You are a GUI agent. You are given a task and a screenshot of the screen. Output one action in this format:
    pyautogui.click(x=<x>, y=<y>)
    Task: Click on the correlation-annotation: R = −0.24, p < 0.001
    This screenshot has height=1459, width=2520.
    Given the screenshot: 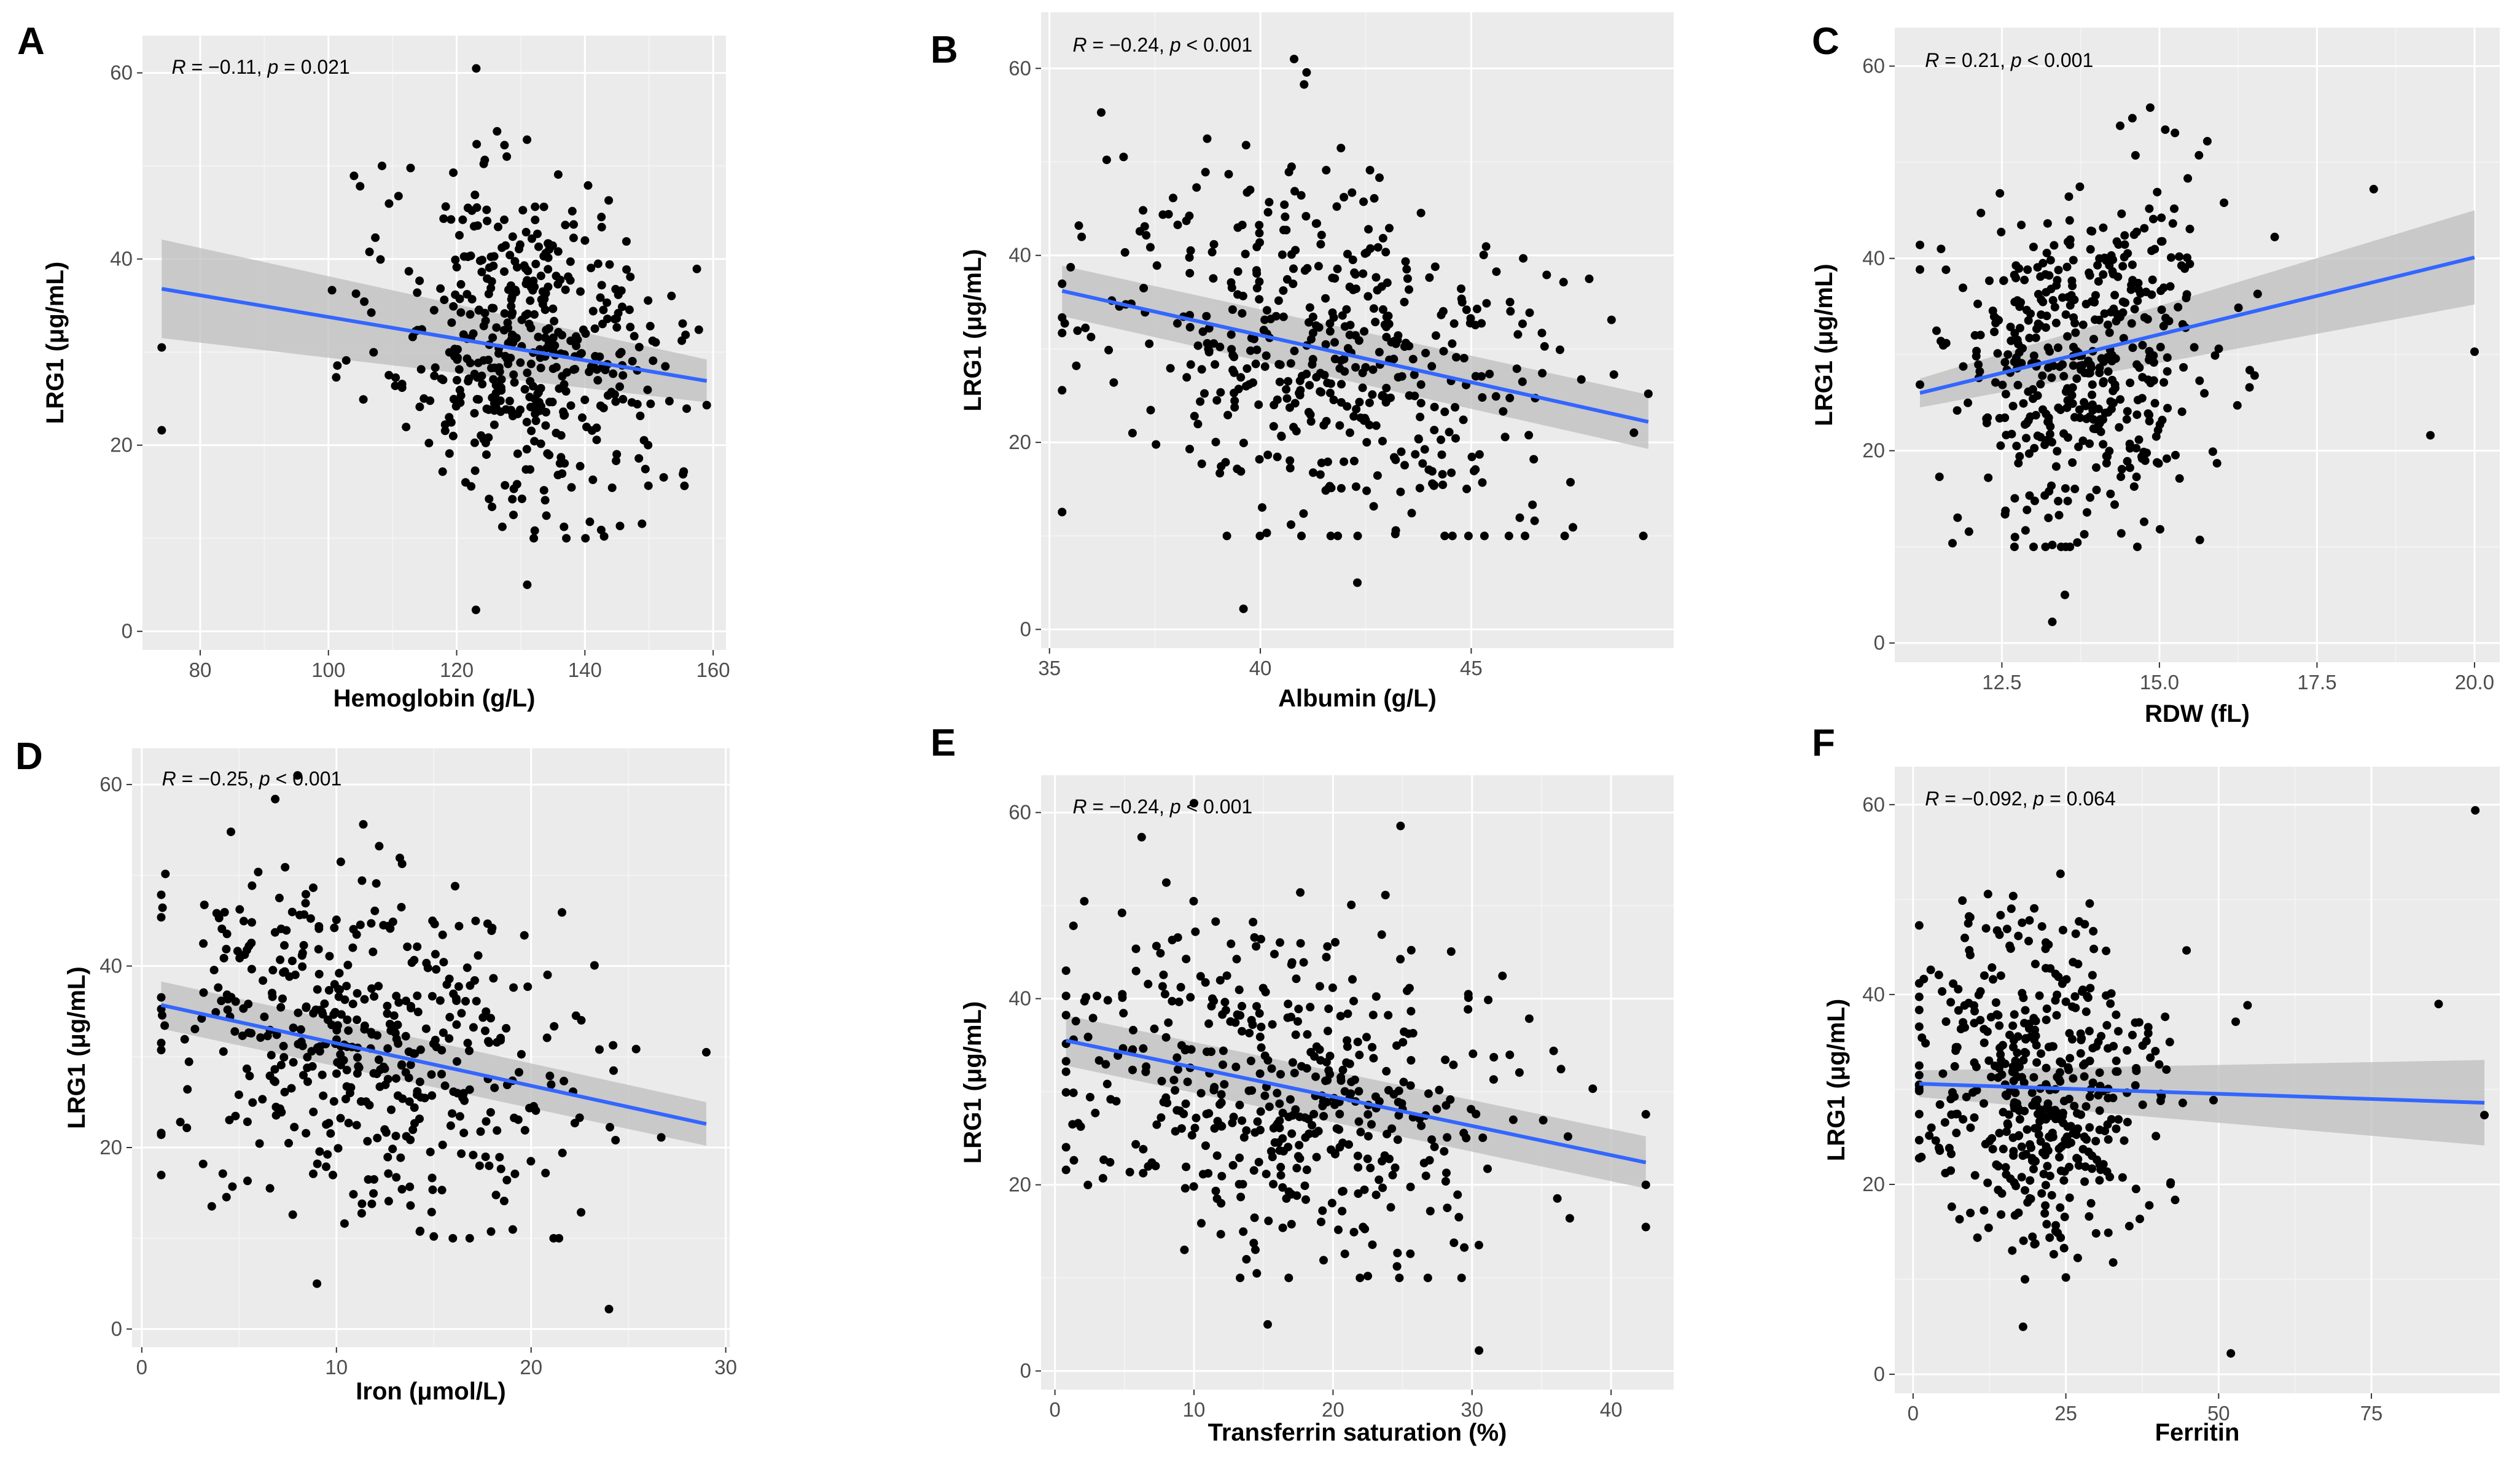 What is the action you would take?
    pyautogui.click(x=1163, y=807)
    